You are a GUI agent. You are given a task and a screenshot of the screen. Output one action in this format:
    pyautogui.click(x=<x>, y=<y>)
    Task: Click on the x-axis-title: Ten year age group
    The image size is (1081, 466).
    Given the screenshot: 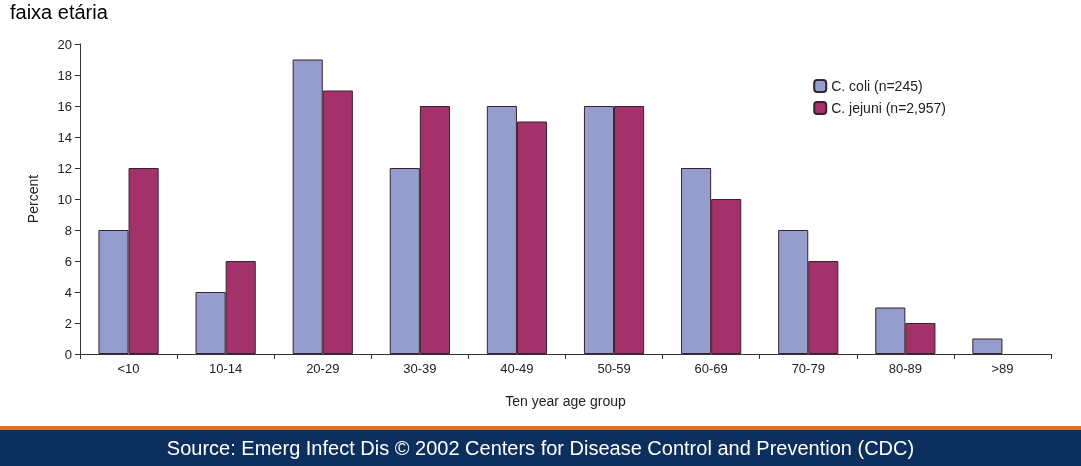 What is the action you would take?
    pyautogui.click(x=566, y=401)
    